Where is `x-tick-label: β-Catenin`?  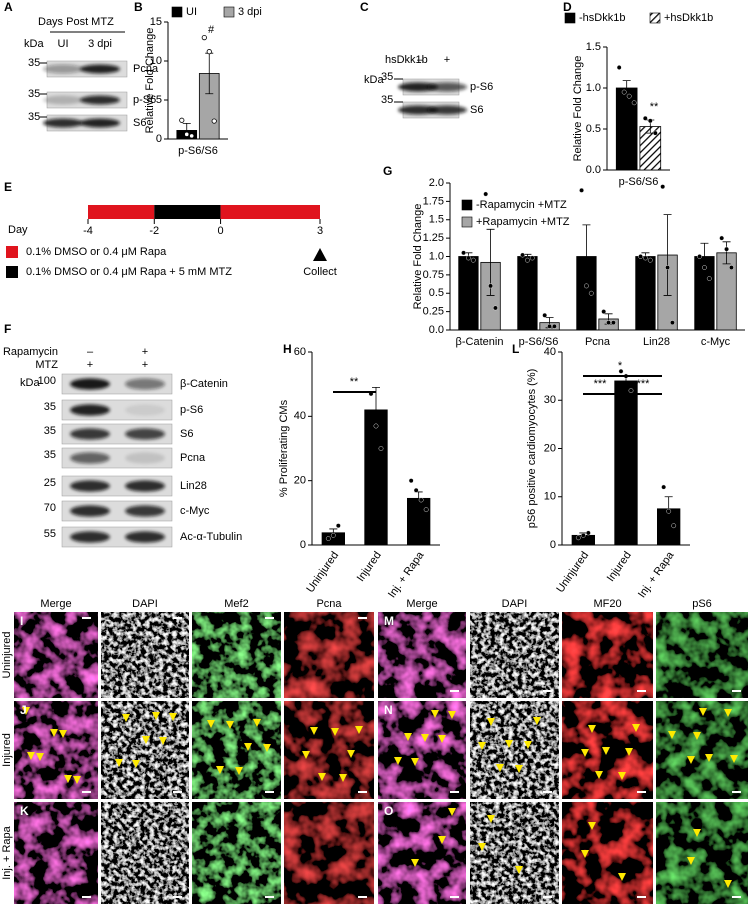
x-tick-label: β-Catenin is located at coordinates (480, 342).